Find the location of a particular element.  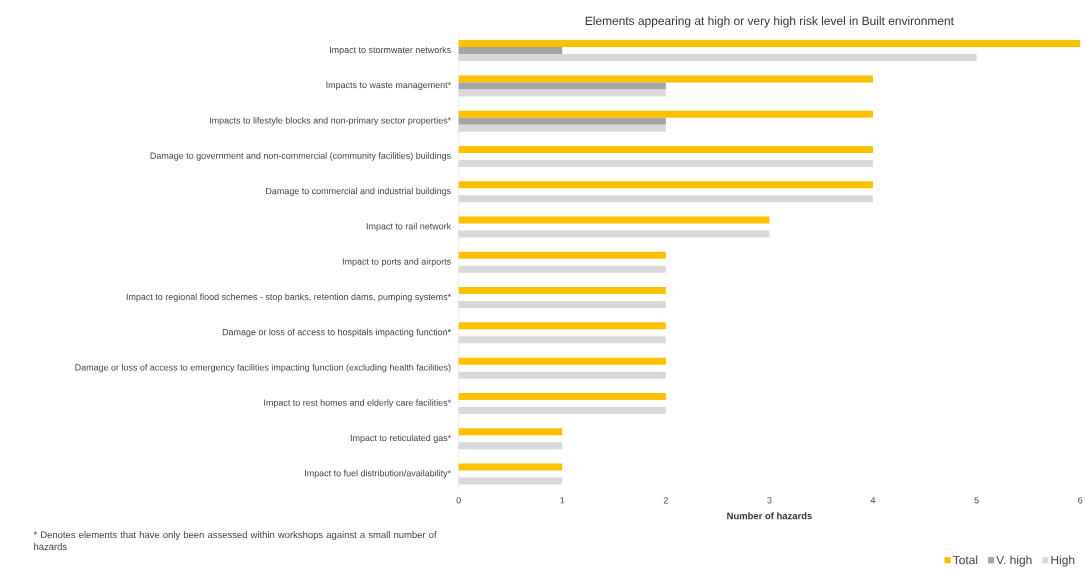

legend-label: High is located at coordinates (1063, 561).